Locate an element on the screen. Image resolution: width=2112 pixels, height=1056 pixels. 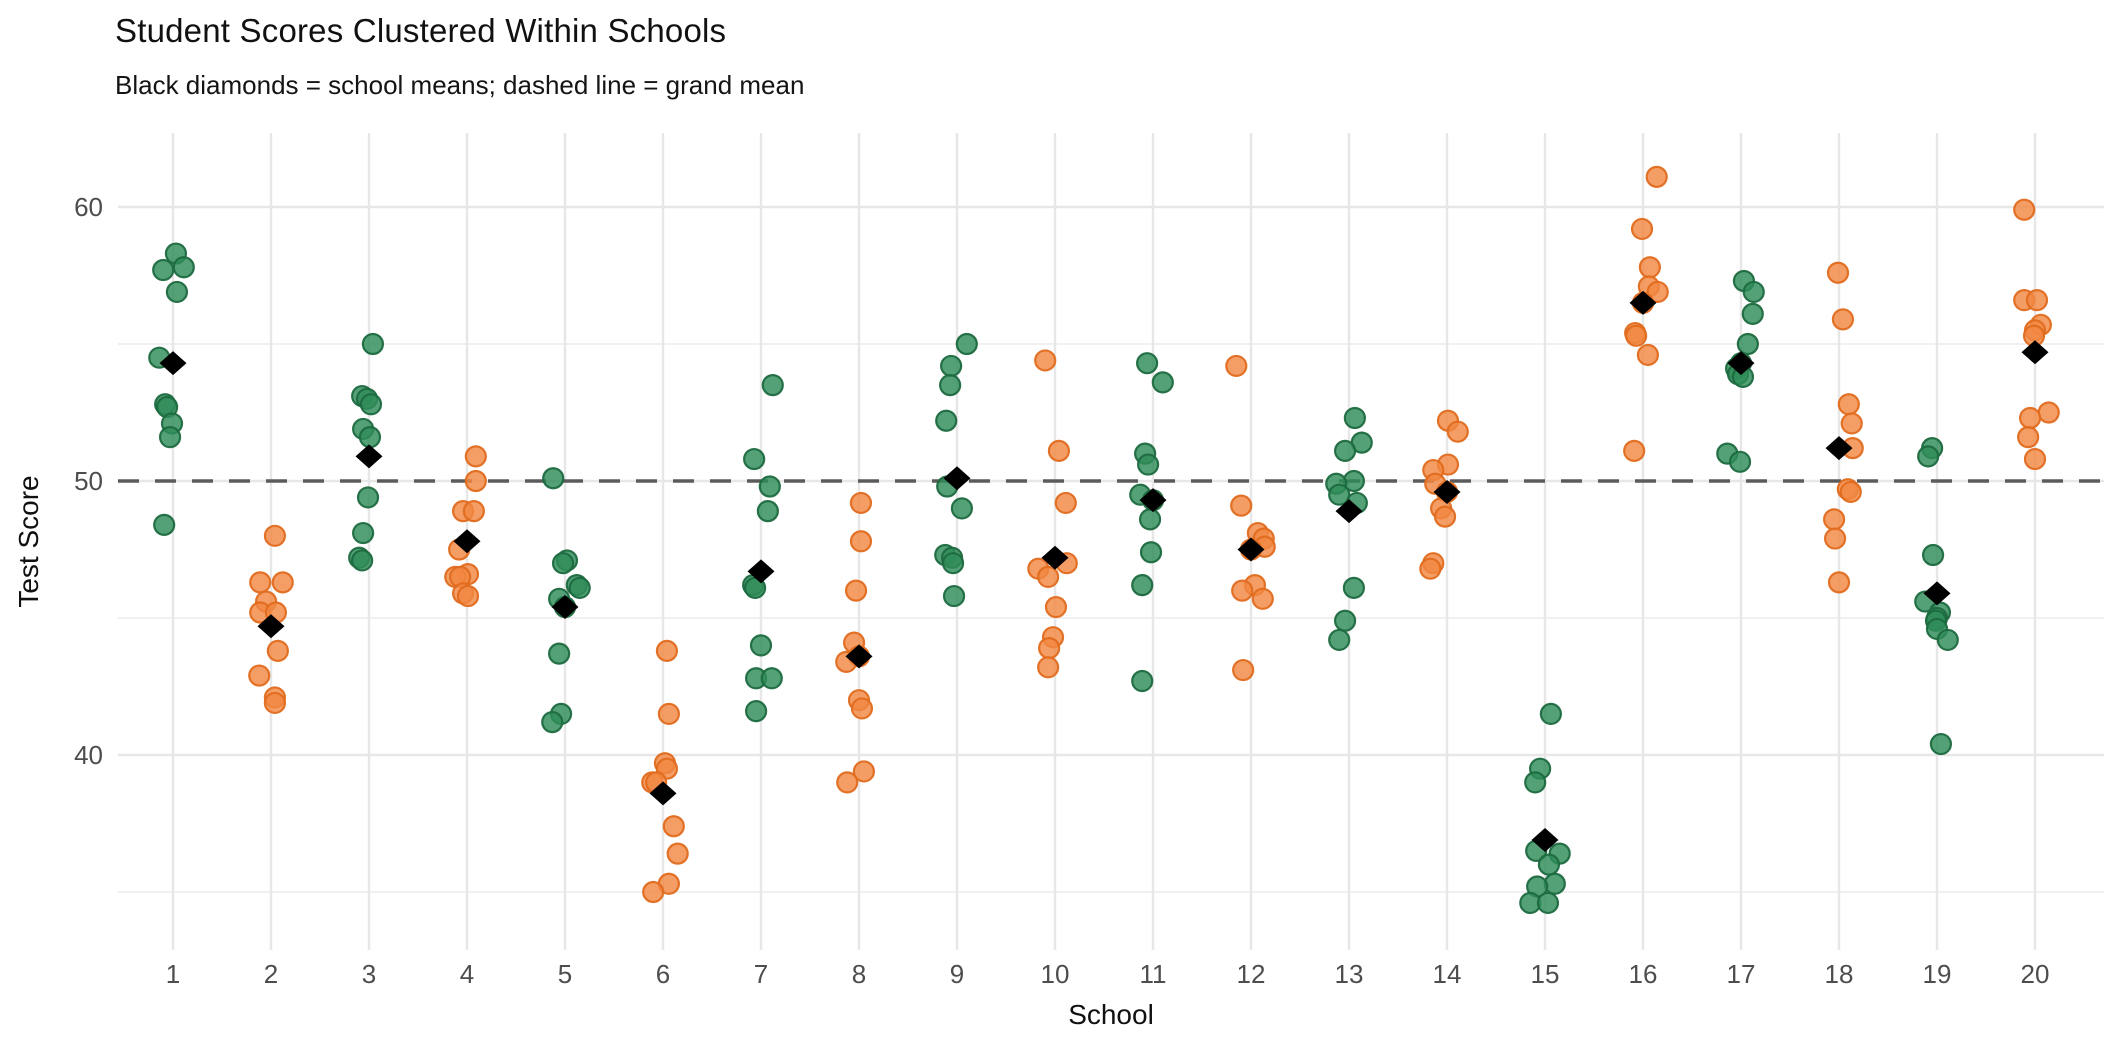
x-tick-label: 8 is located at coordinates (859, 974).